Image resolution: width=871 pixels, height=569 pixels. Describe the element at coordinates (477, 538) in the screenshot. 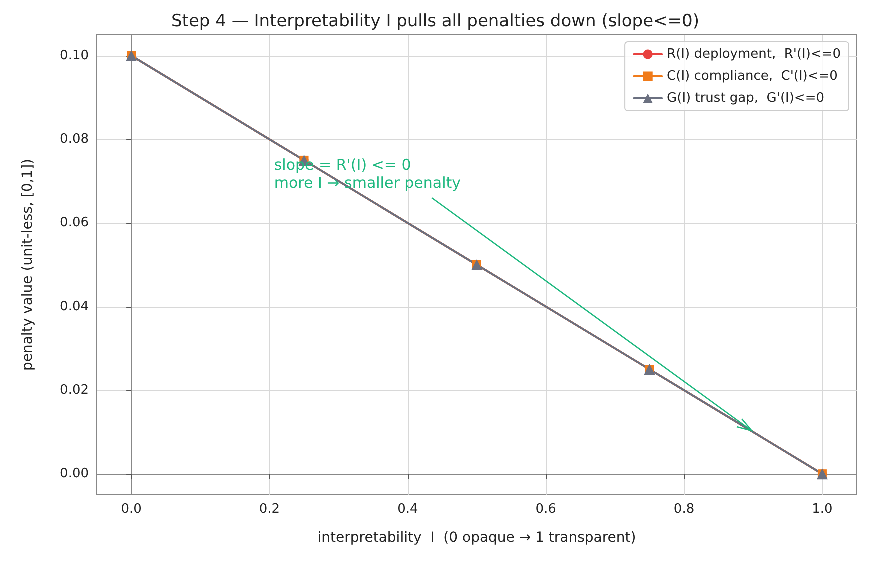

I see `x-axis-title: interpretability I (0 opaque → 1 transparent)` at that location.